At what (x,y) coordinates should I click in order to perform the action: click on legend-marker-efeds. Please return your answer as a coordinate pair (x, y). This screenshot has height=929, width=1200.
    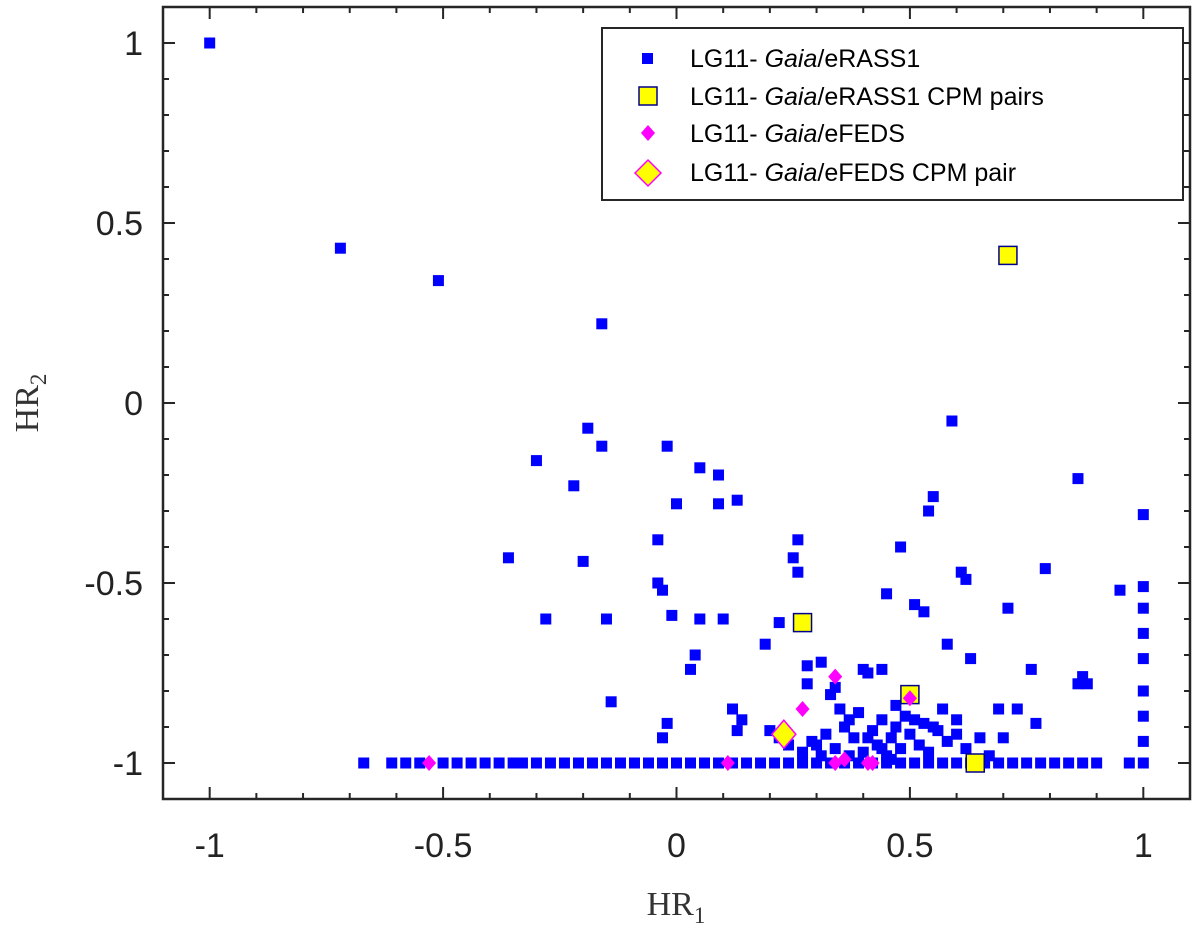
    Looking at the image, I should click on (648, 133).